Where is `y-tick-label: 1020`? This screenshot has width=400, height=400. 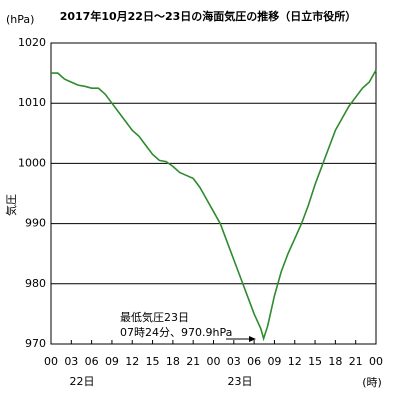 y-tick-label: 1020 is located at coordinates (32, 42).